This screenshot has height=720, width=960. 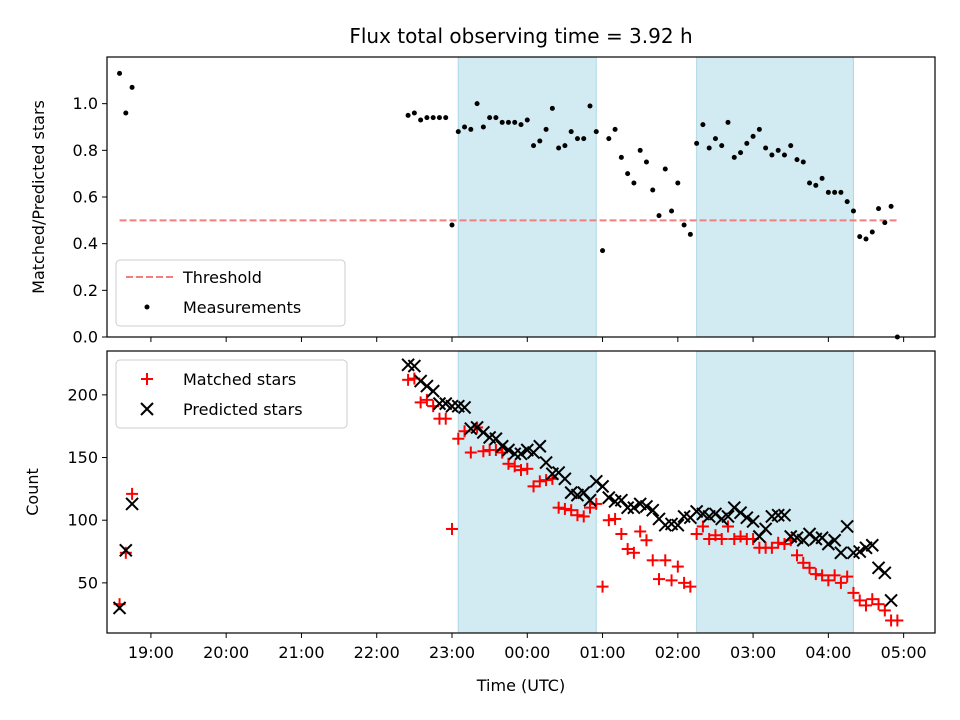 What do you see at coordinates (527, 652) in the screenshot?
I see `x-tick-label: 00:00` at bounding box center [527, 652].